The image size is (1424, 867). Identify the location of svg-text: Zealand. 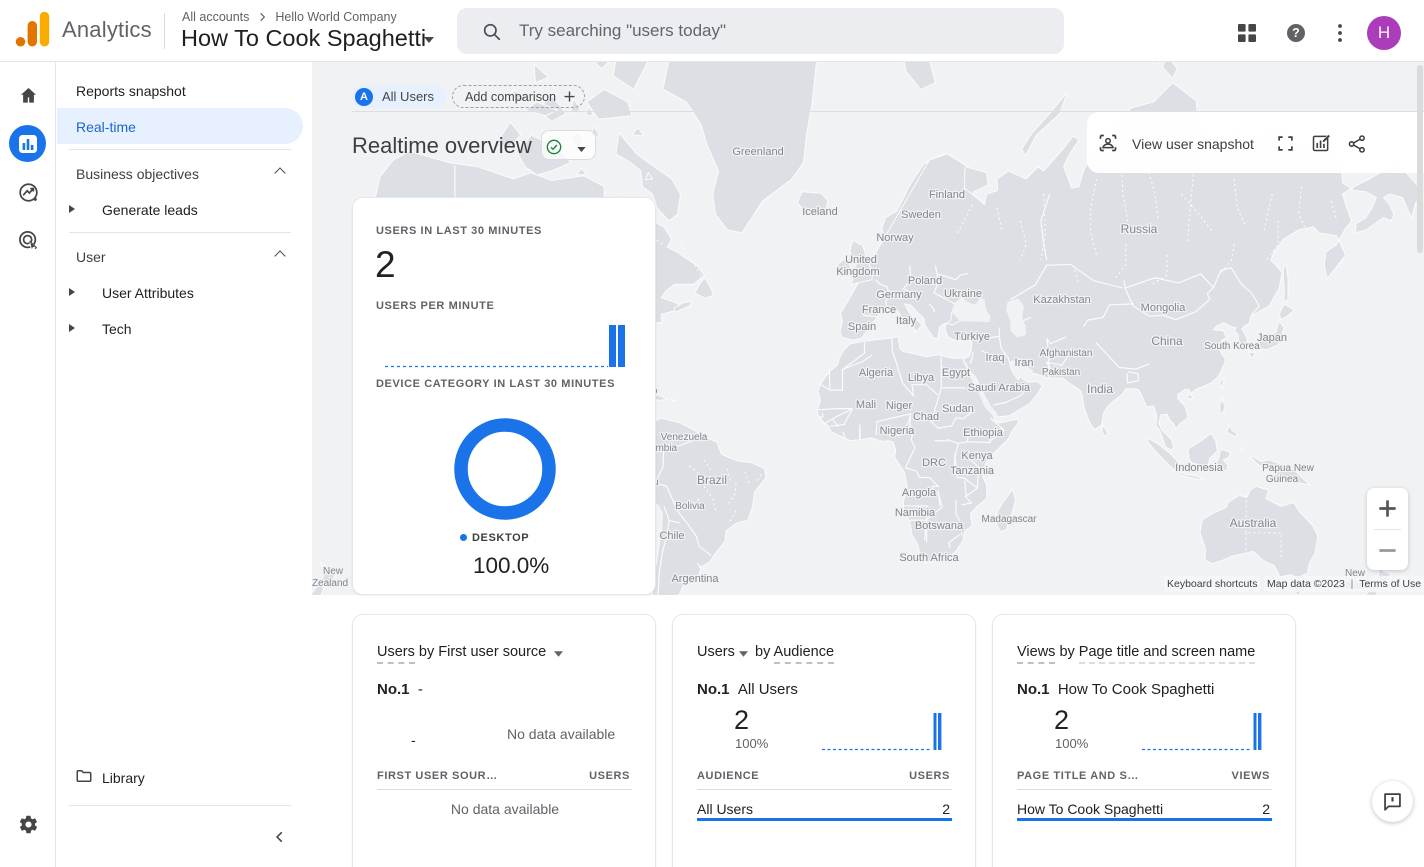
(330, 583).